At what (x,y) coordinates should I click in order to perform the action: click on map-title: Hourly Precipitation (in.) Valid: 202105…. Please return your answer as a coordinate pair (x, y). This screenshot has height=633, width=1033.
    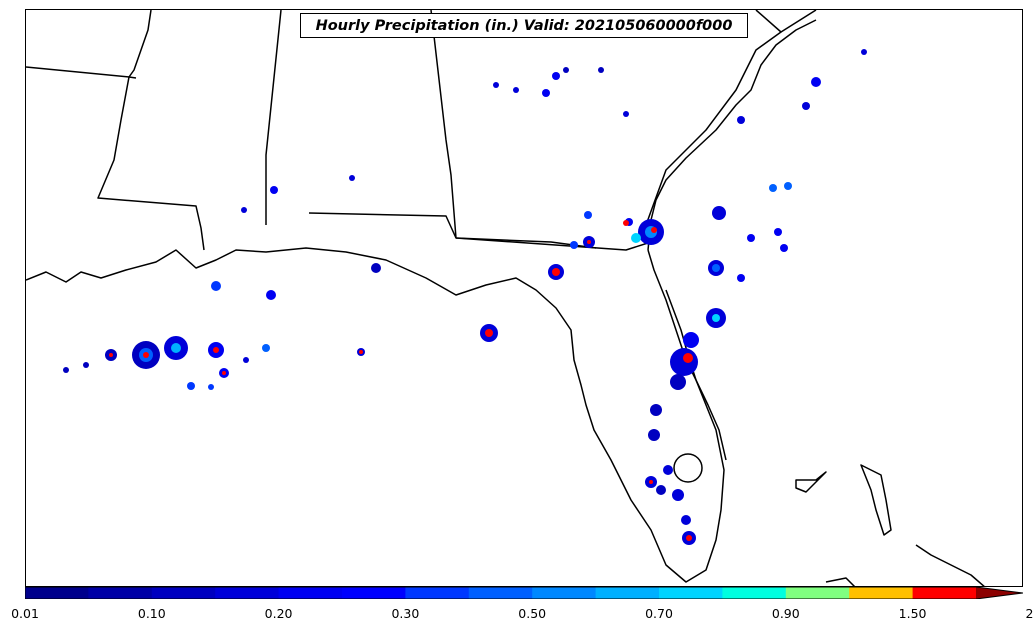
    Looking at the image, I should click on (524, 25).